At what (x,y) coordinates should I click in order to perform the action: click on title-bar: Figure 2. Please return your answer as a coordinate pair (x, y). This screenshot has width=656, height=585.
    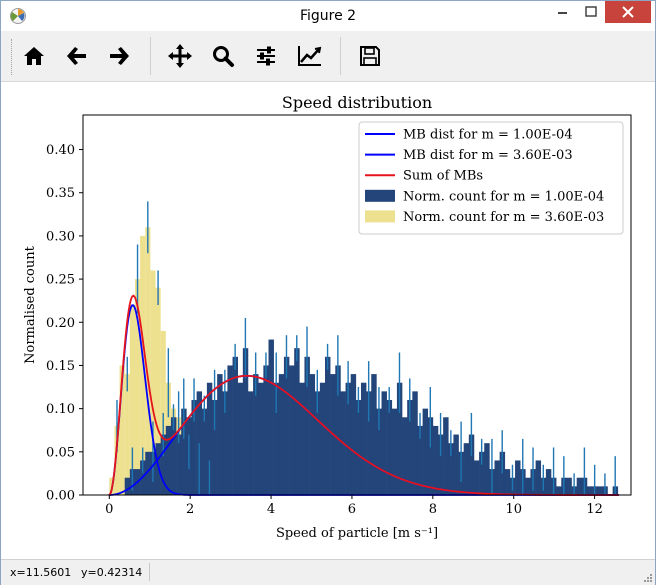
    Looking at the image, I should click on (328, 16).